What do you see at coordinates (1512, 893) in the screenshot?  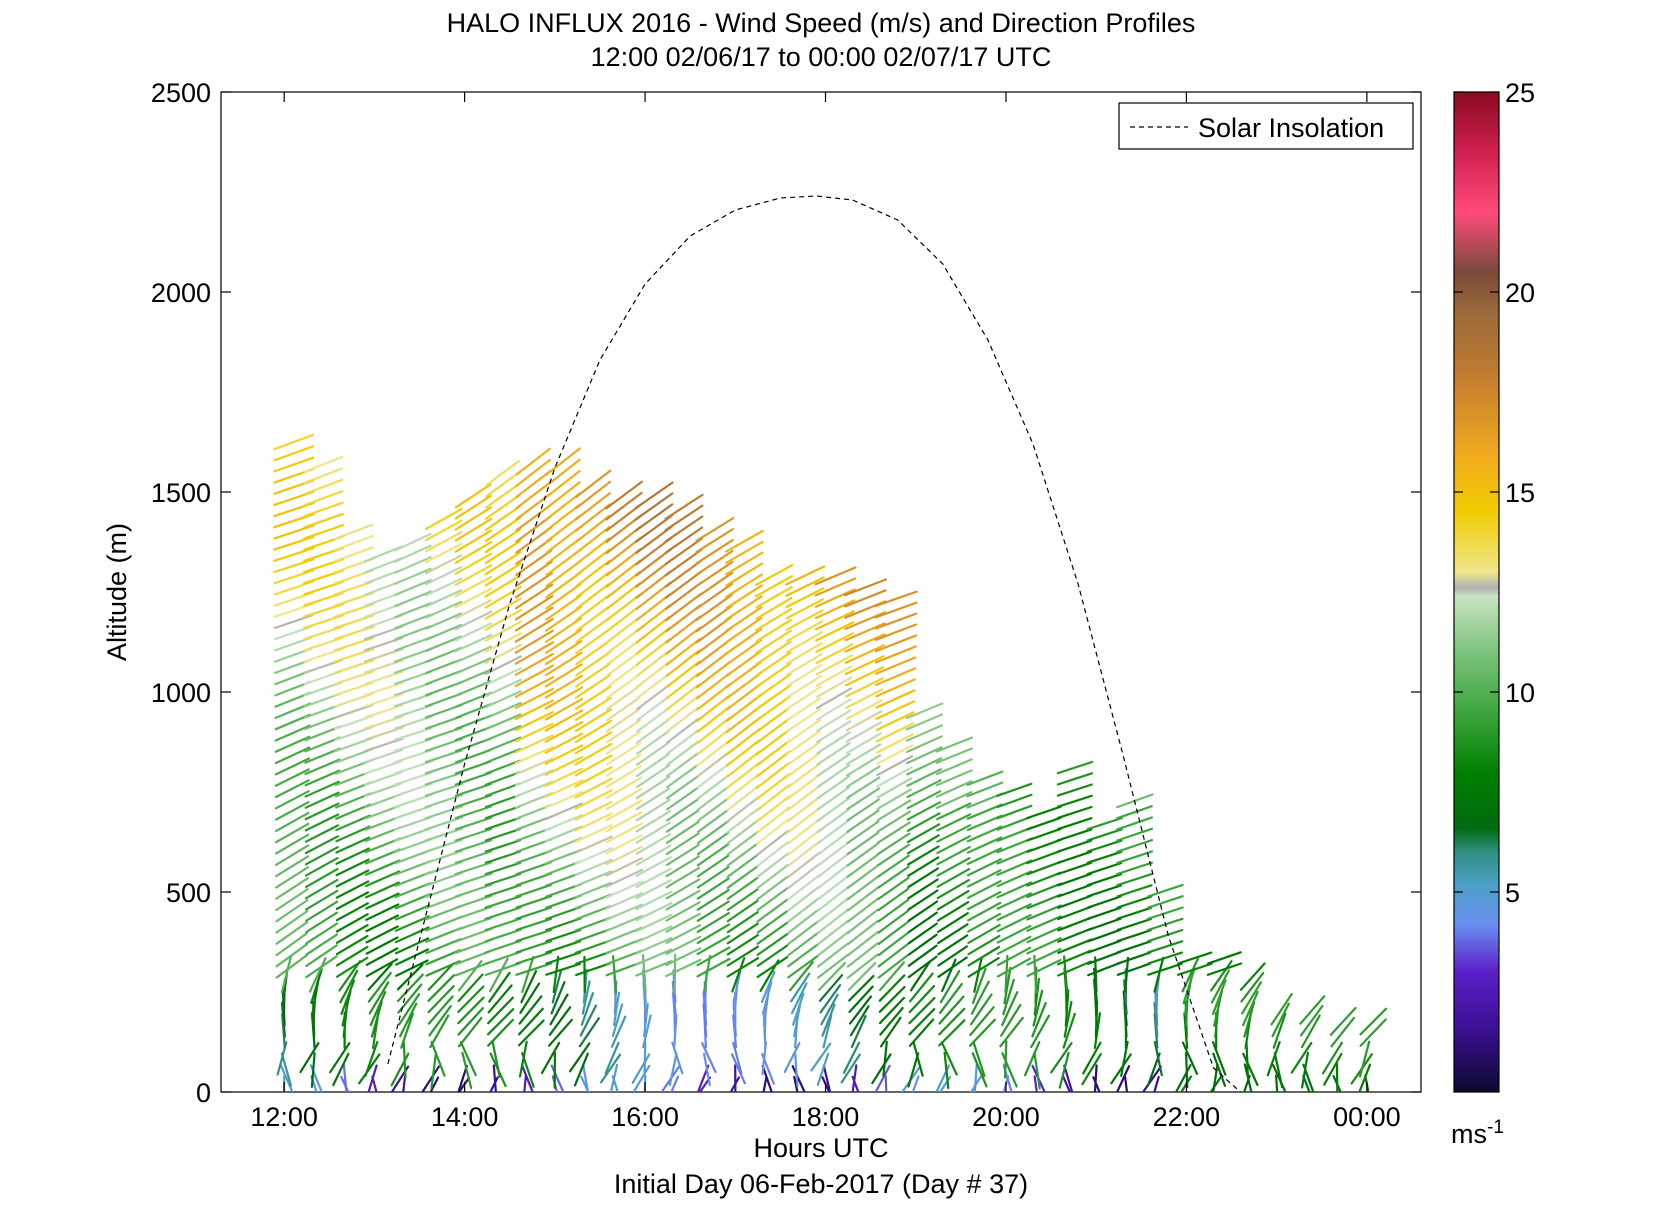 I see `colorbar-tick-label: 5` at bounding box center [1512, 893].